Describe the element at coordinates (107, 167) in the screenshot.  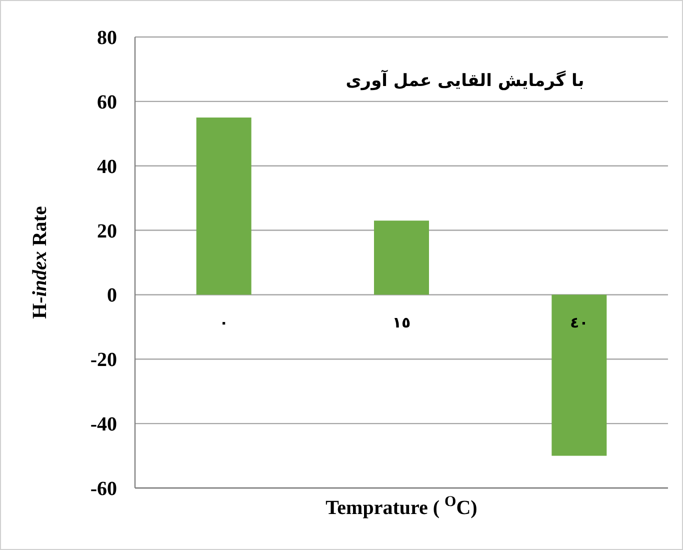
I see `y-tick-label: 40` at that location.